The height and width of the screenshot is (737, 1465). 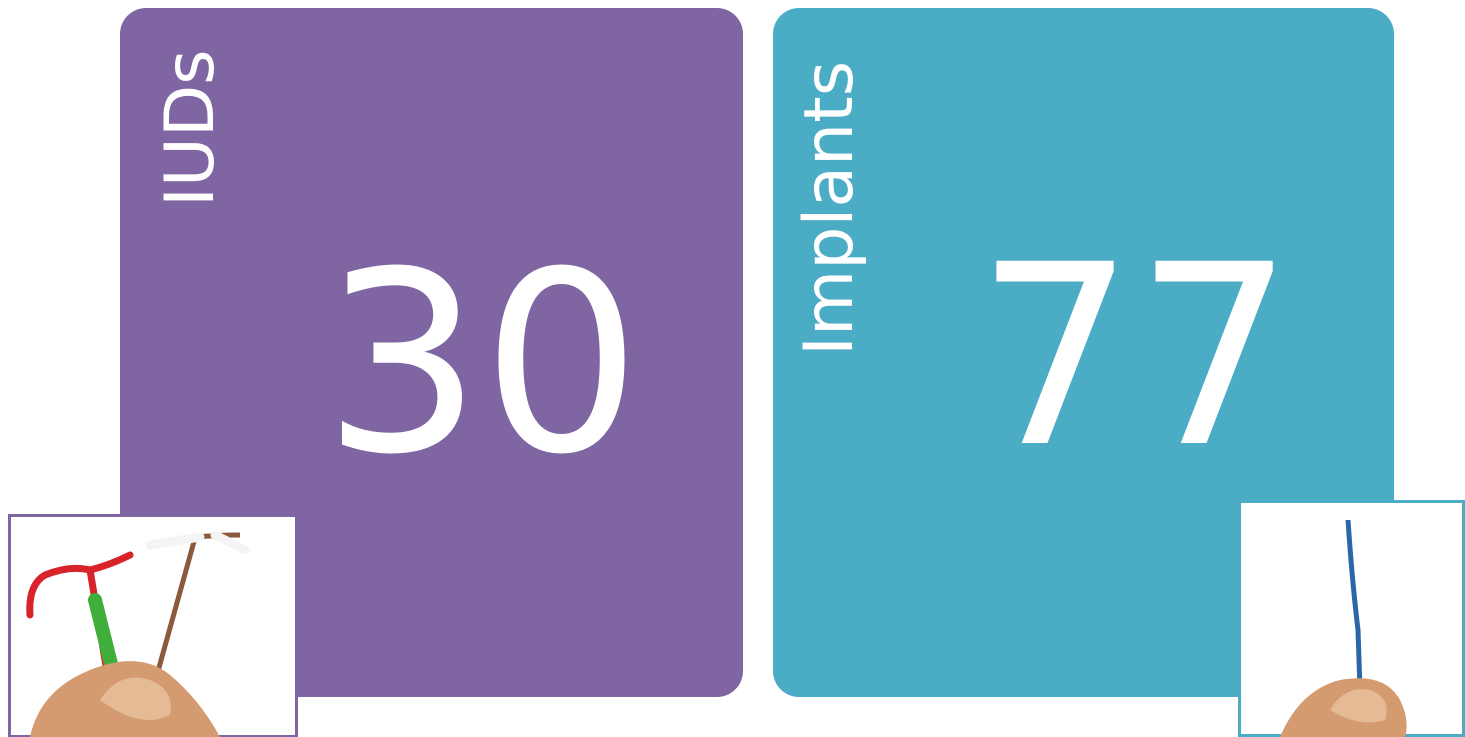 What do you see at coordinates (829, 208) in the screenshot?
I see `tile-label: Implants` at bounding box center [829, 208].